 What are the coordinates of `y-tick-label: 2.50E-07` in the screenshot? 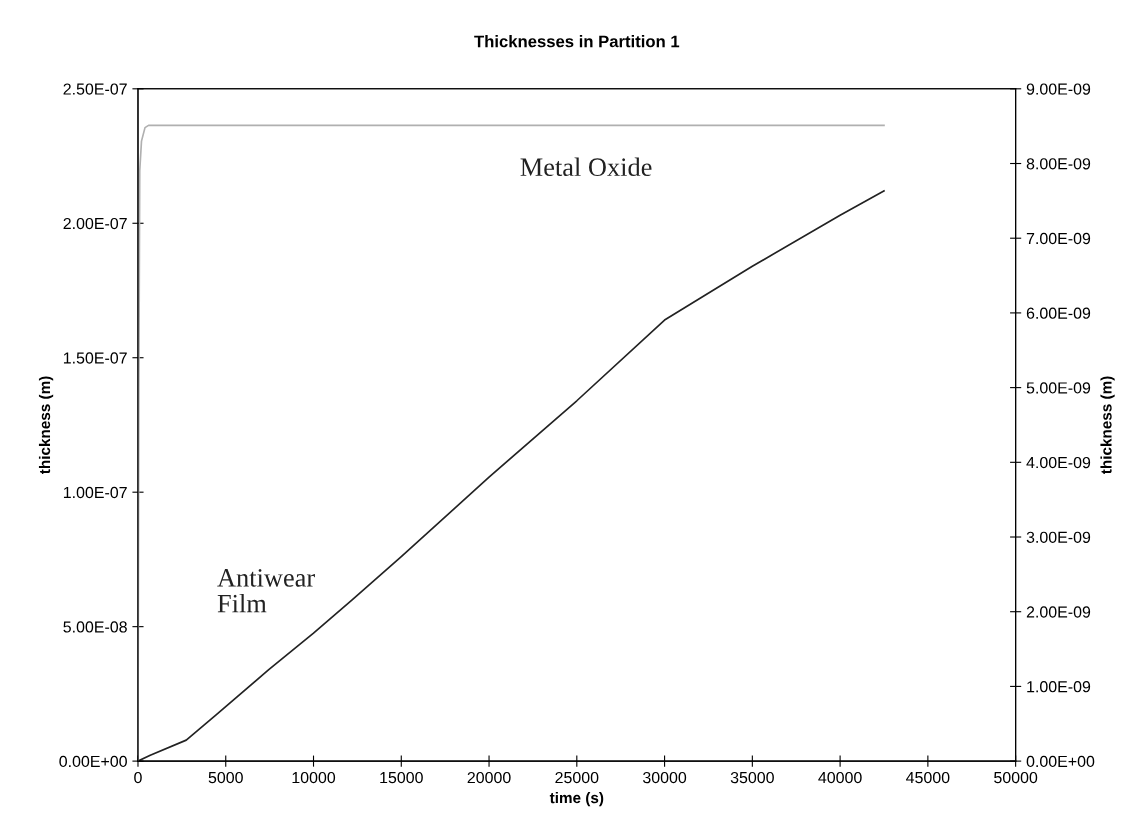 It's located at (95, 89).